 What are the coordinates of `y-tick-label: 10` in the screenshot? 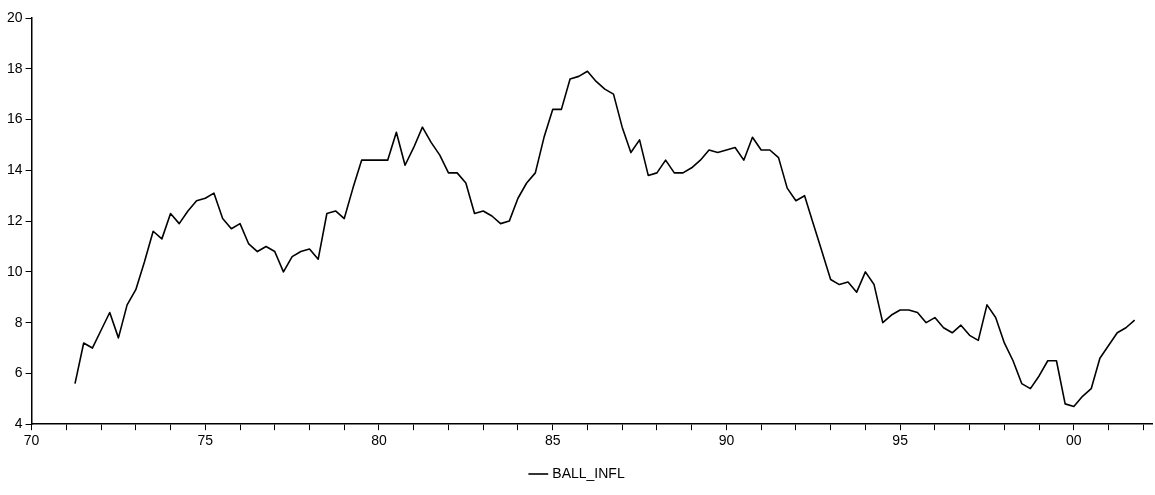 It's located at (14, 270).